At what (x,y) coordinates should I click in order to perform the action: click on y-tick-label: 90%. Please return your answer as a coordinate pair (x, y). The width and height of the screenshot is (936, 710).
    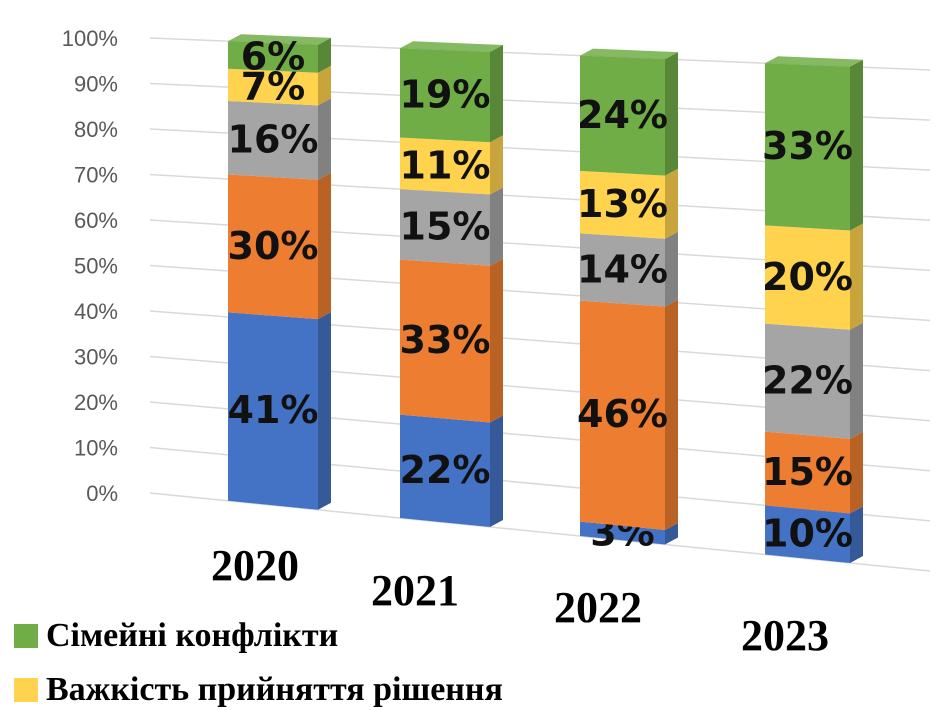
    Looking at the image, I should click on (96, 83).